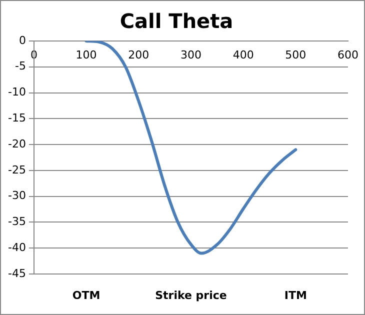  I want to click on x-tick-label: 500, so click(295, 55).